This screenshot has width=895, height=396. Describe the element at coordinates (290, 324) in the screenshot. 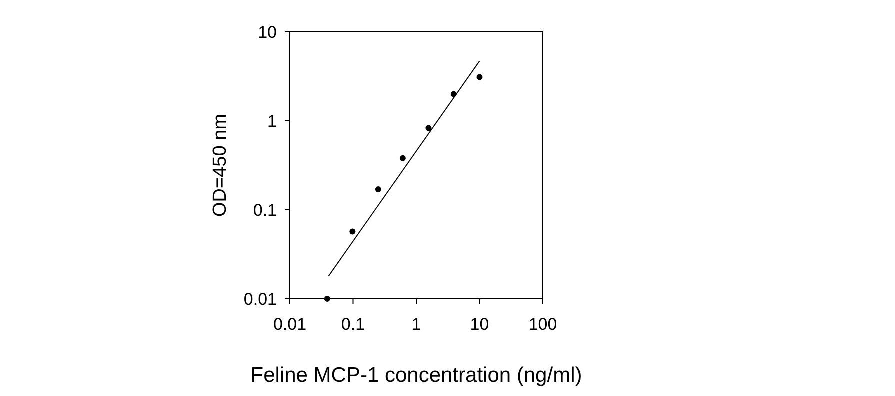

I see `x-tick-label: 0.01` at that location.